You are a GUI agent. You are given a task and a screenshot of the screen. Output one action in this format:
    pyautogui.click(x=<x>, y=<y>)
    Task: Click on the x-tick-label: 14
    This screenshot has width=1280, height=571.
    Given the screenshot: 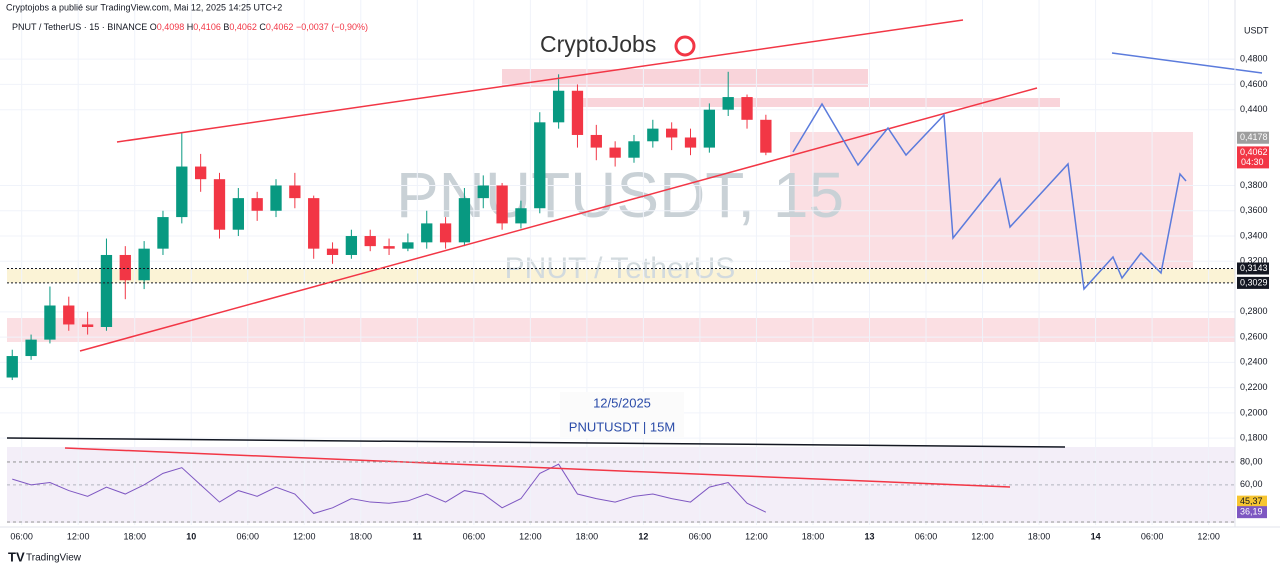 What is the action you would take?
    pyautogui.click(x=1096, y=536)
    